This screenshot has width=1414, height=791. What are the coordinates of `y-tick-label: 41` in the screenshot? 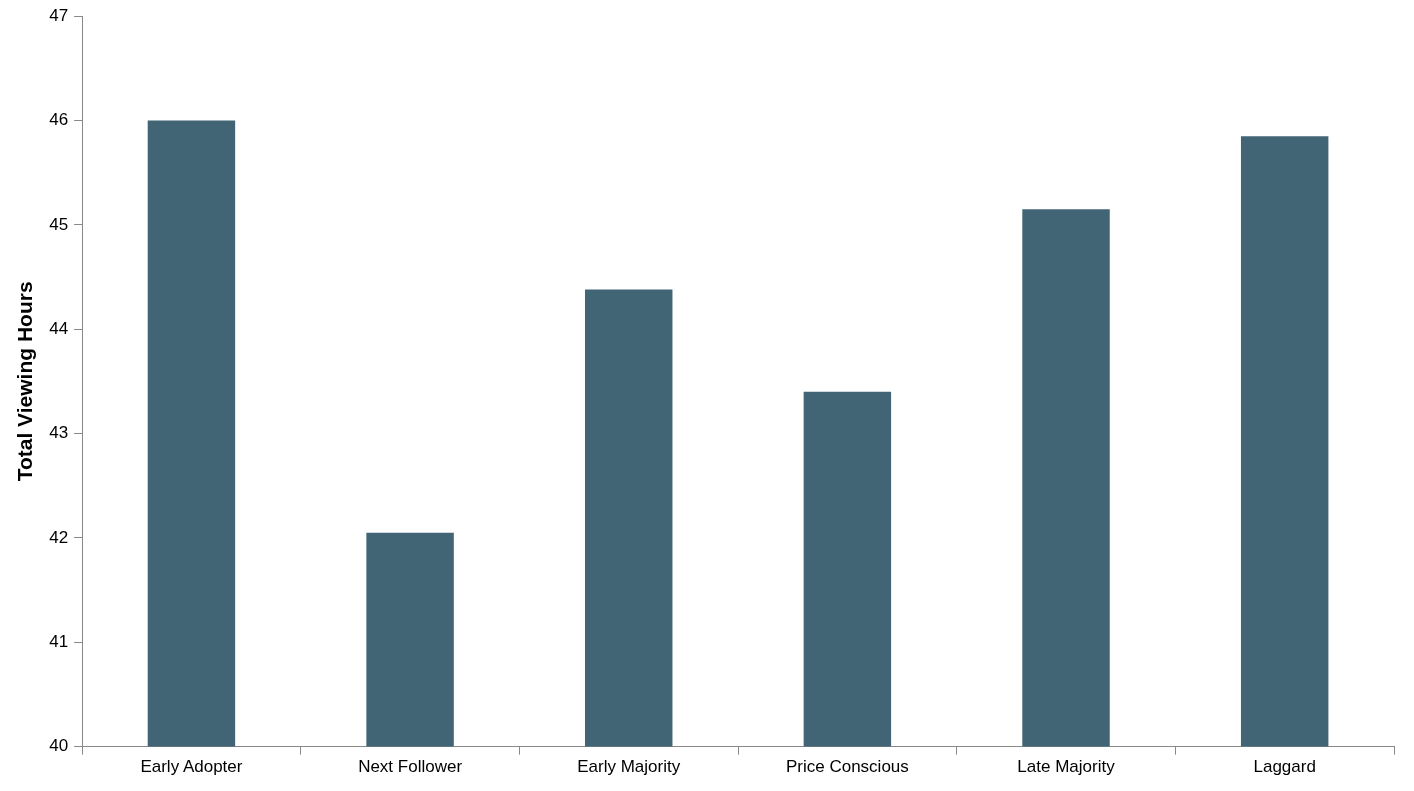 It's located at (59, 641).